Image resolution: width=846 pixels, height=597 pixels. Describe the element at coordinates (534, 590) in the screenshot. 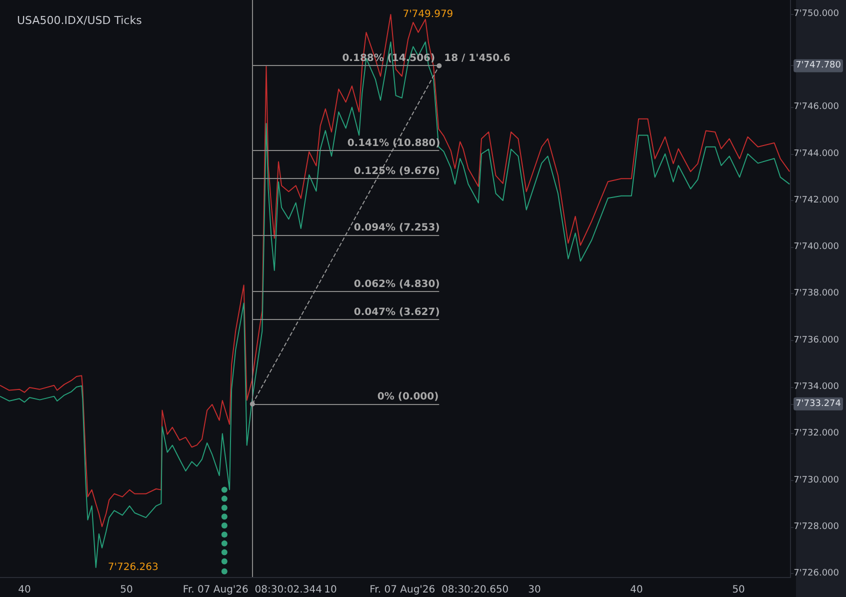

I see `x-tick-label: 30` at that location.